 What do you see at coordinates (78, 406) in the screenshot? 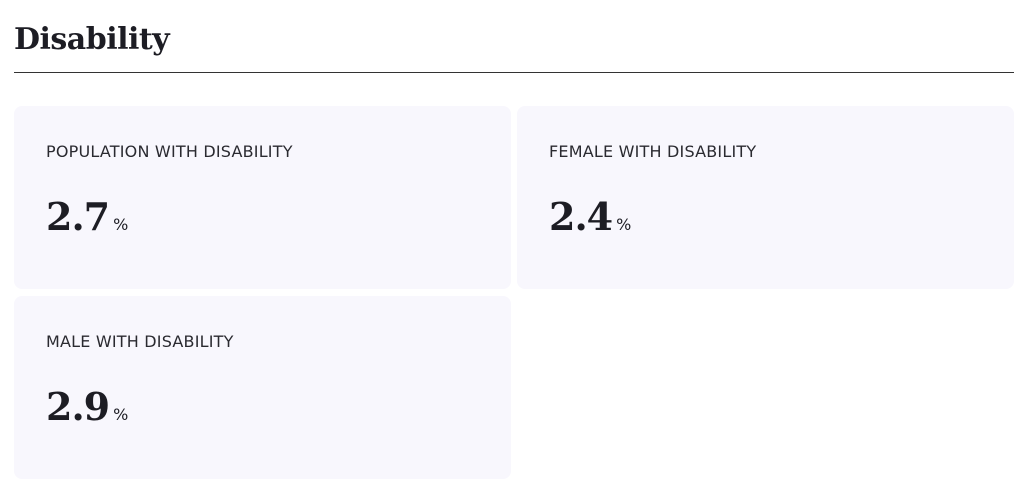
I see `stat-number: 2.9` at bounding box center [78, 406].